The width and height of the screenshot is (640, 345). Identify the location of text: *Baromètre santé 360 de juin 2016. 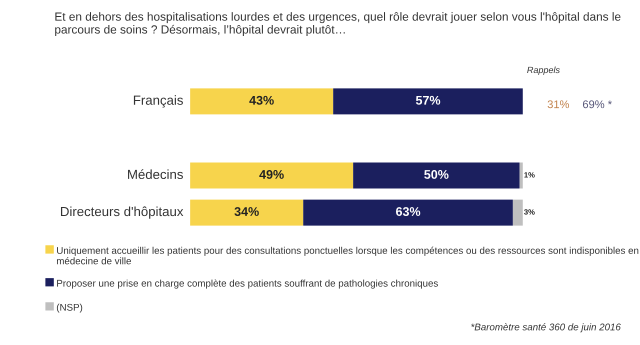
(546, 327).